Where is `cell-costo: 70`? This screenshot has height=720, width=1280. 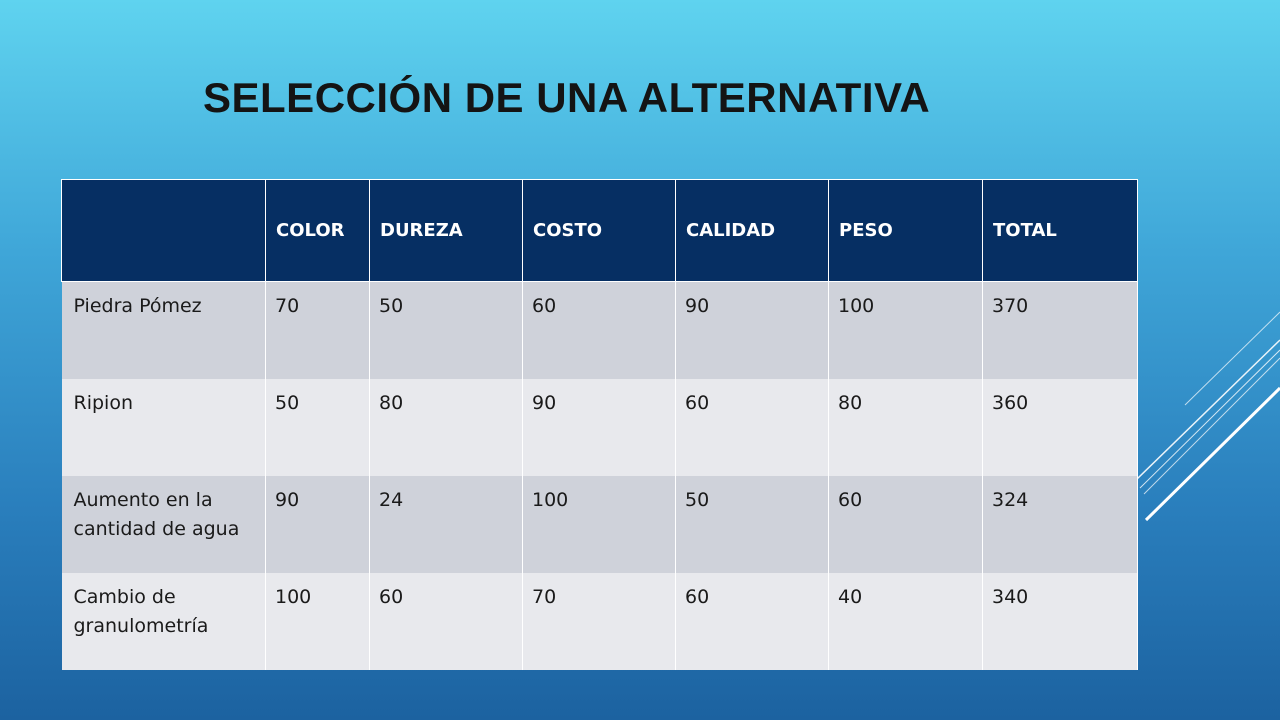
cell-costo: 70 is located at coordinates (599, 621).